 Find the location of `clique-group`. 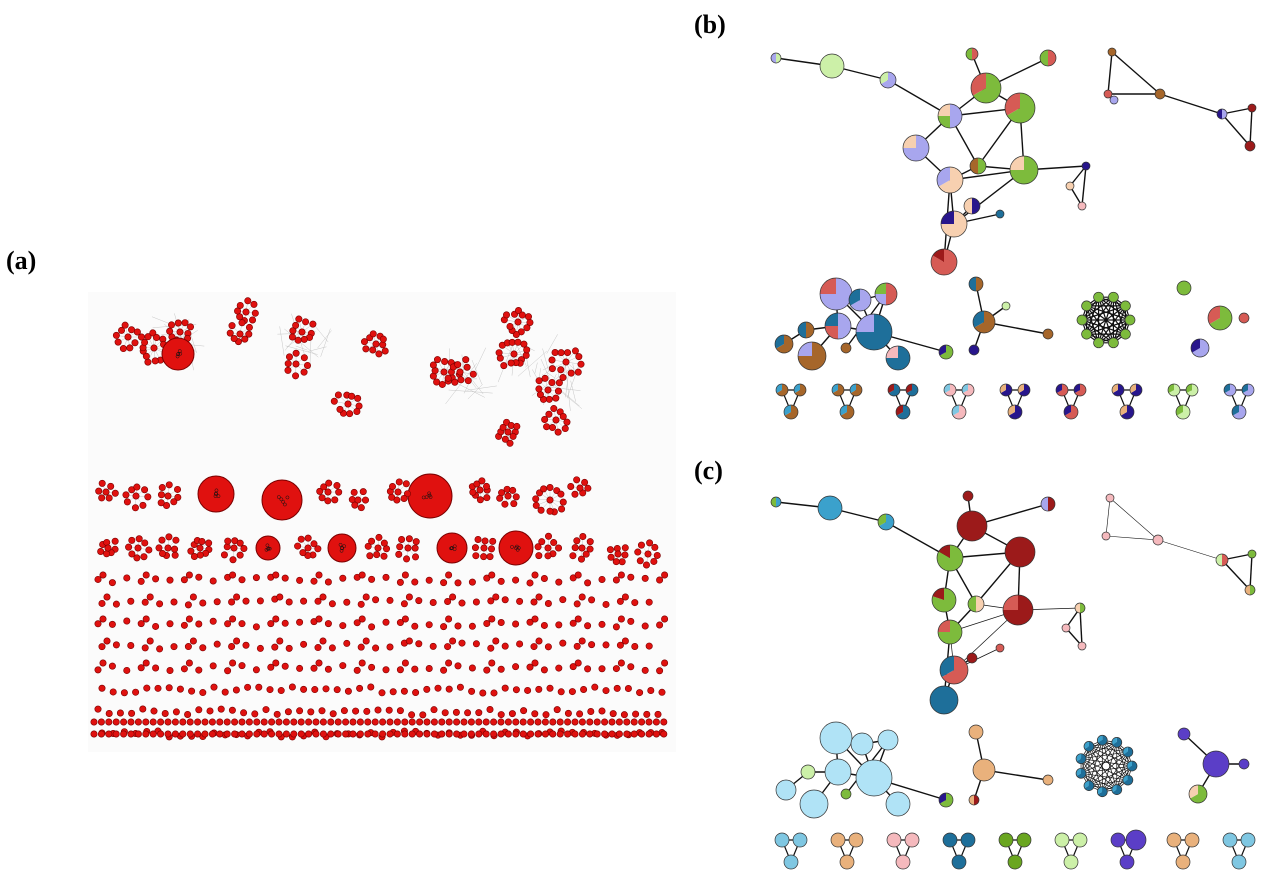

clique-group is located at coordinates (1106, 766).